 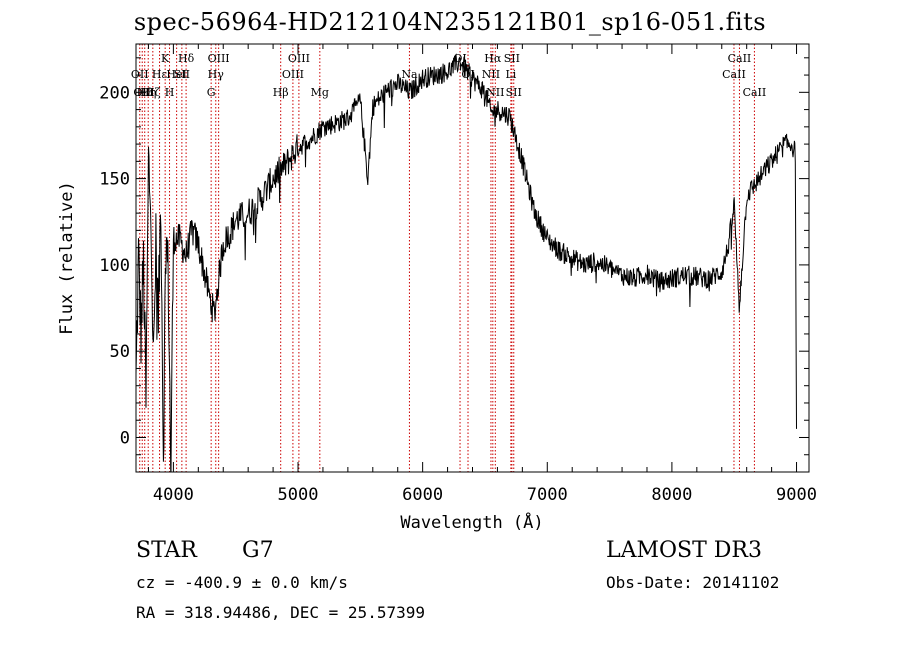 What do you see at coordinates (510, 74) in the screenshot?
I see `line-label: Li` at bounding box center [510, 74].